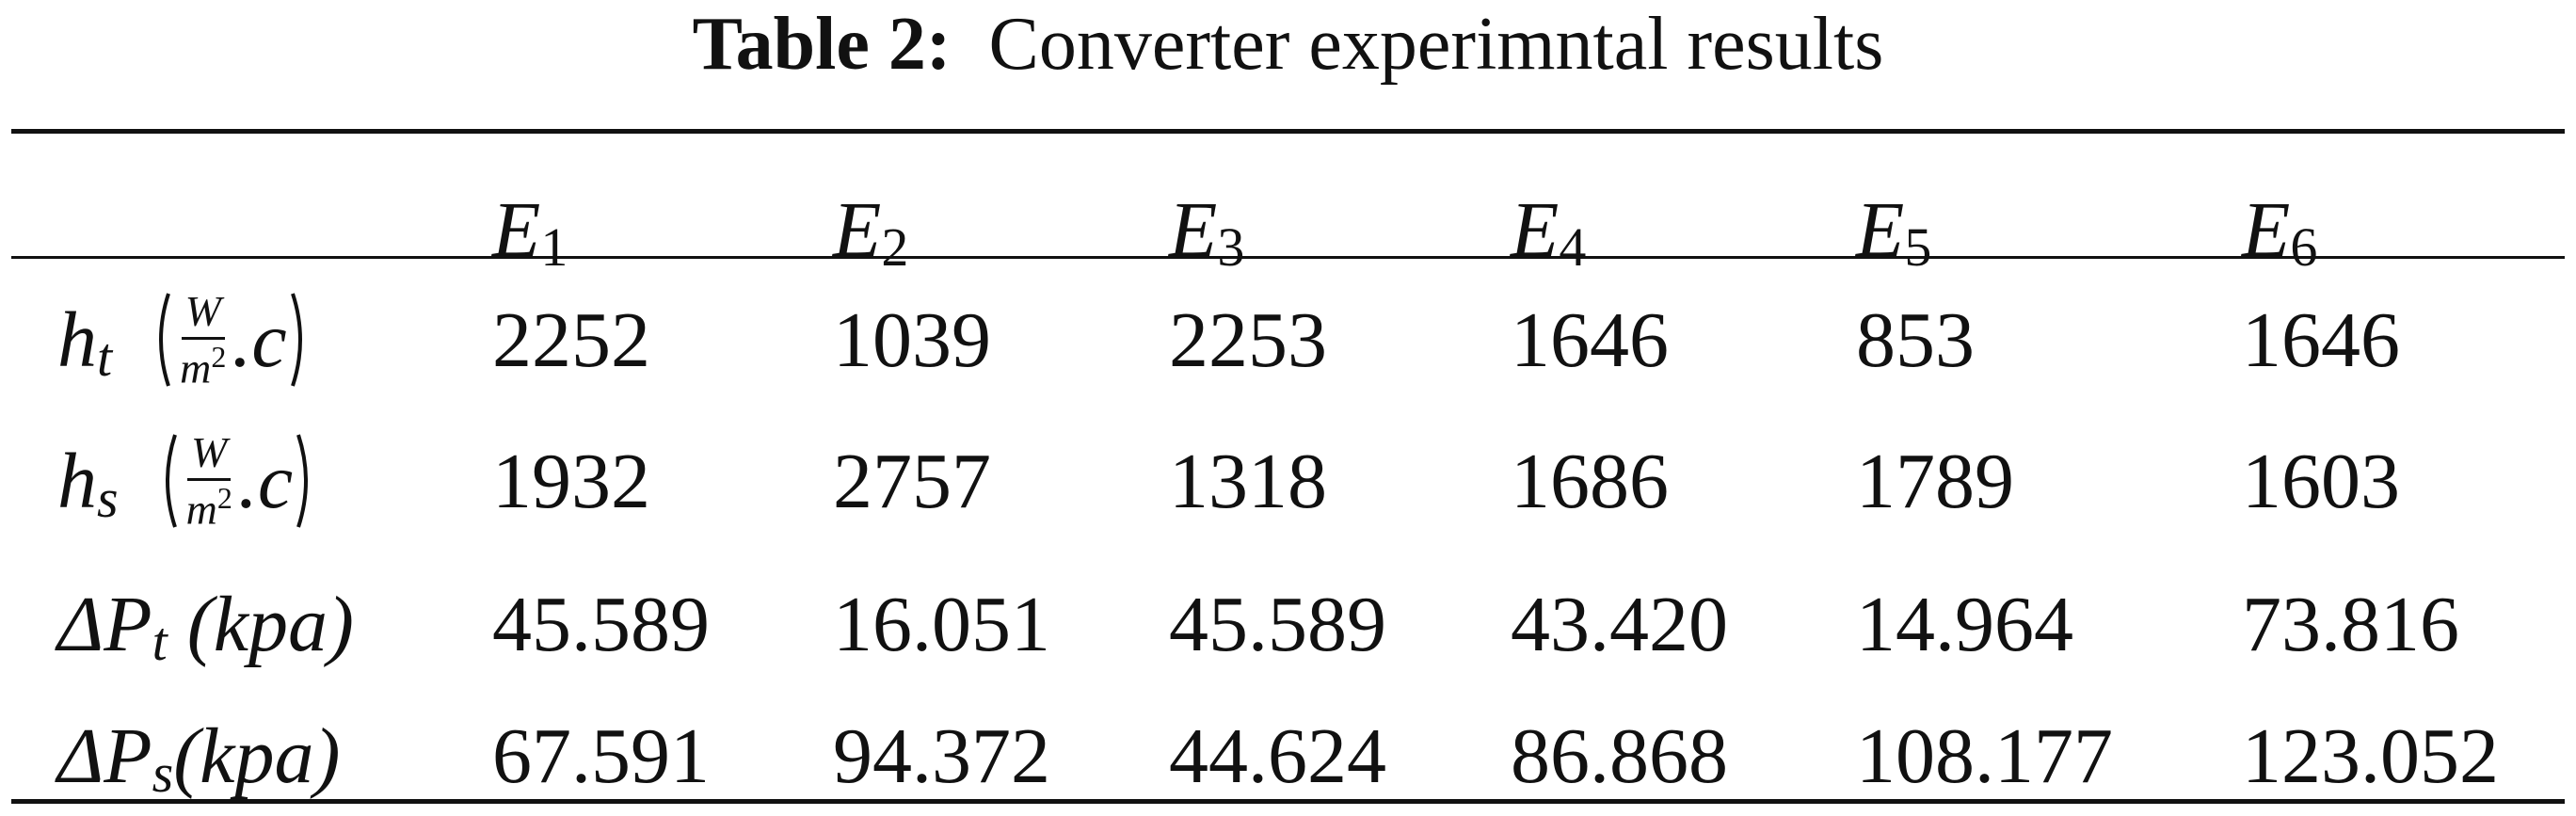  I want to click on value-cell: 67.591, so click(601, 755).